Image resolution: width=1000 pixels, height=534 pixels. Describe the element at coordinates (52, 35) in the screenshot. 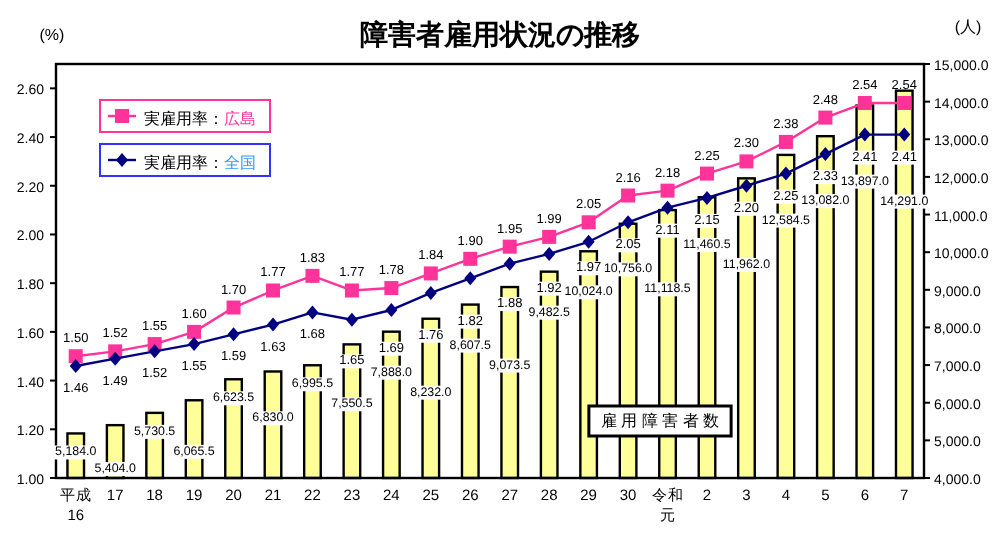

I see `y-axis-title: (%)` at that location.